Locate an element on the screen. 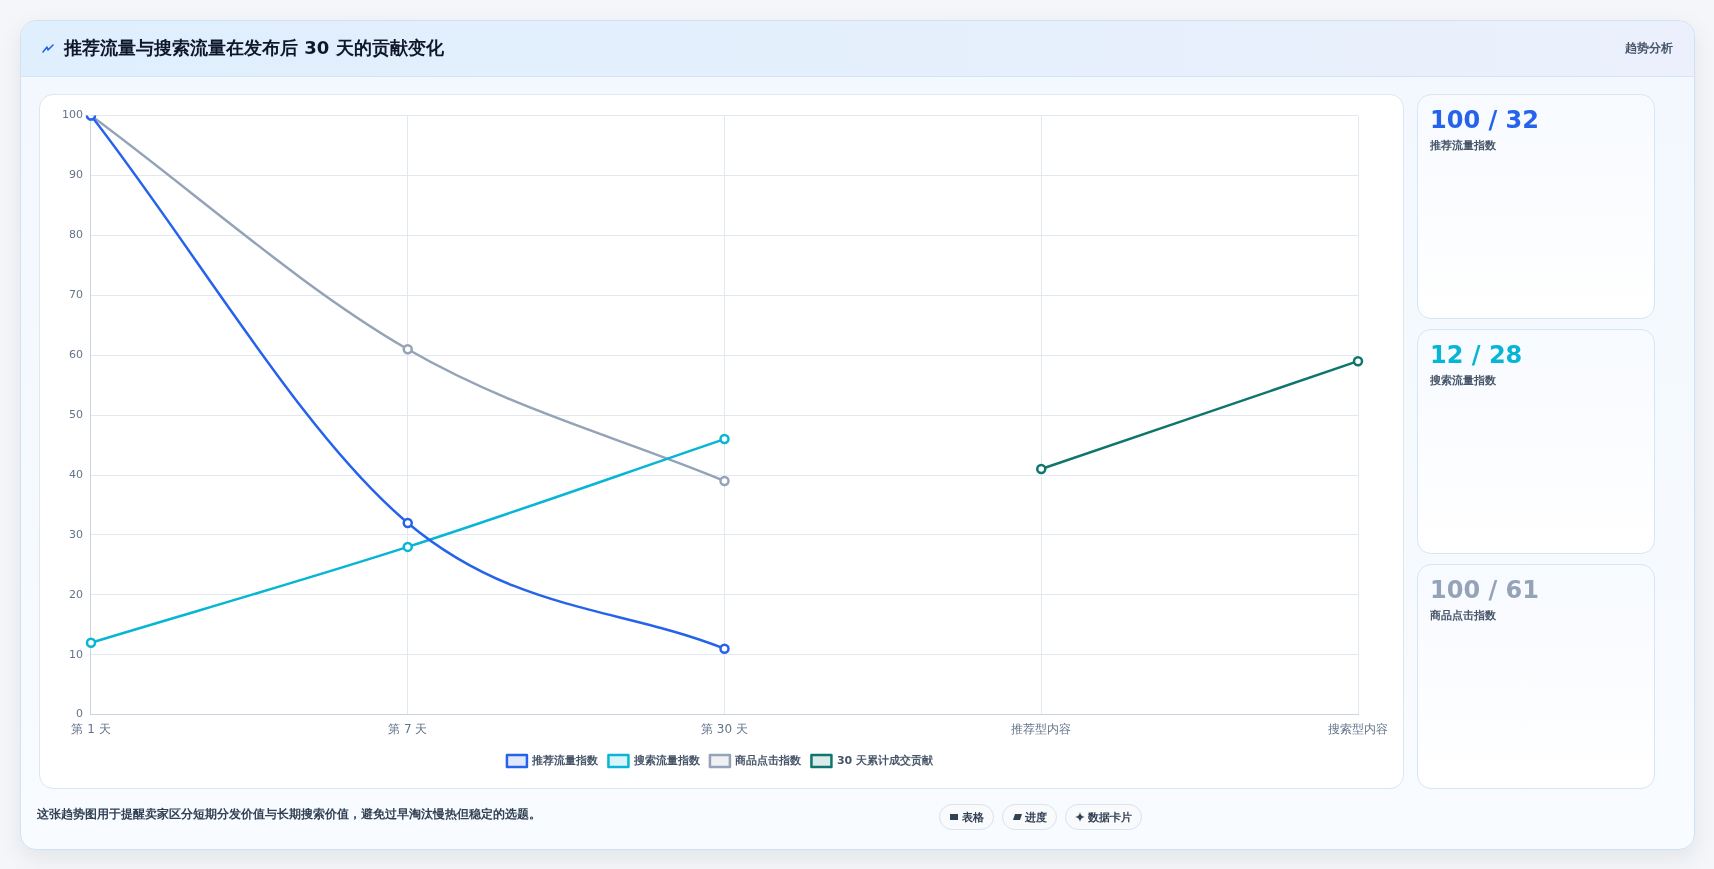  text: 100 / 61 is located at coordinates (1484, 590).